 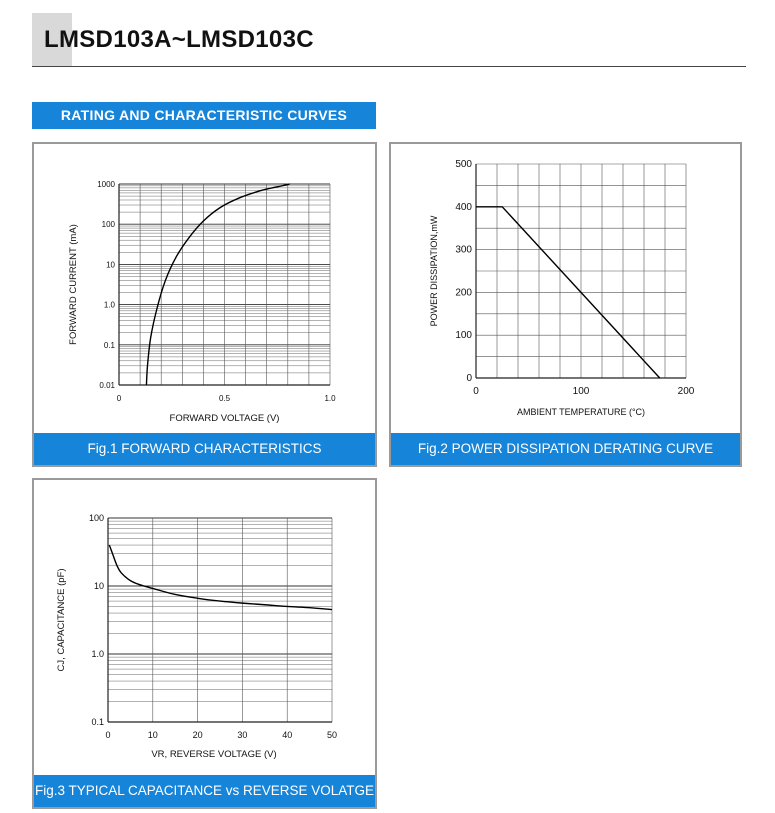 I want to click on x-tick-label: 50, so click(x=332, y=735).